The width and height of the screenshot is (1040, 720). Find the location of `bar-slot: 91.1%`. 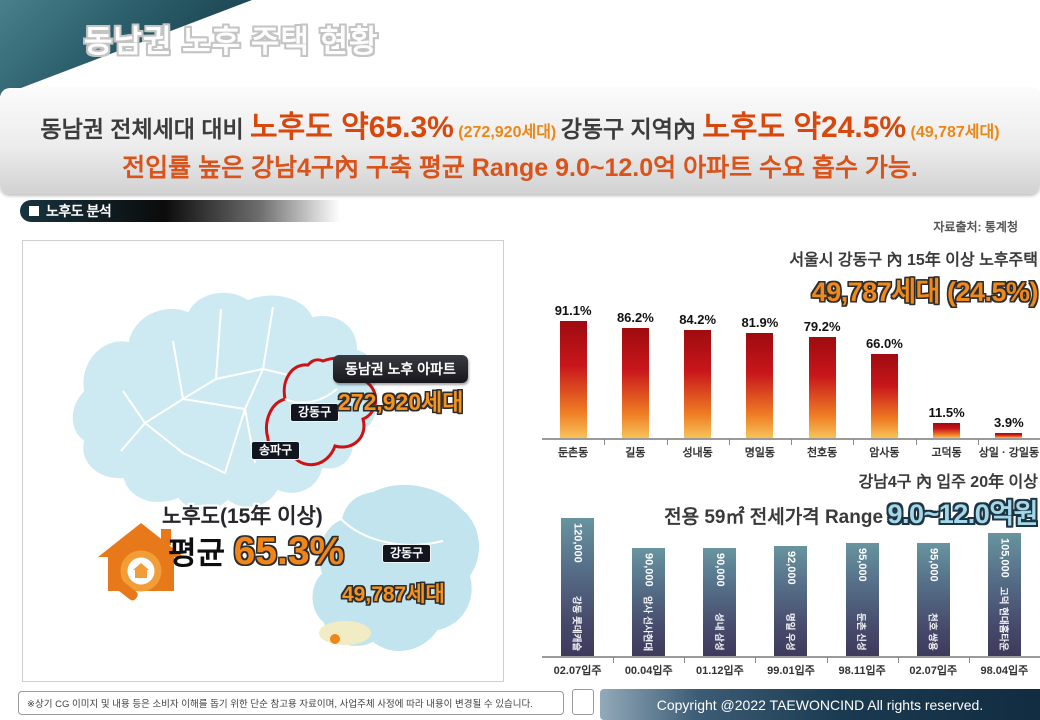

bar-slot: 91.1% is located at coordinates (573, 370).